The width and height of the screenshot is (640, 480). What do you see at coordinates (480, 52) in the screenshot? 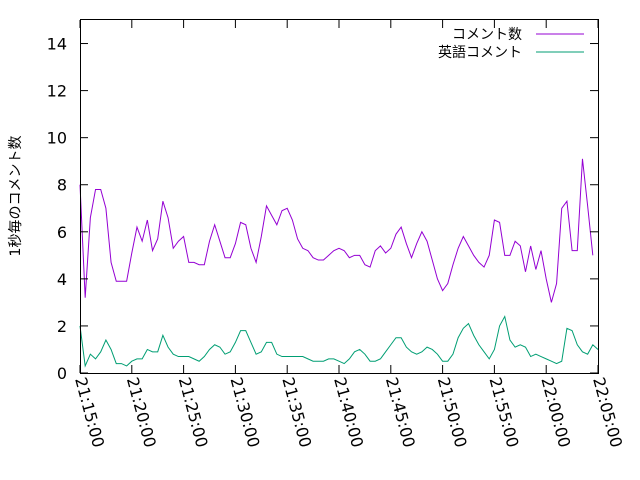
I see `legend-label: 英語コメント` at bounding box center [480, 52].